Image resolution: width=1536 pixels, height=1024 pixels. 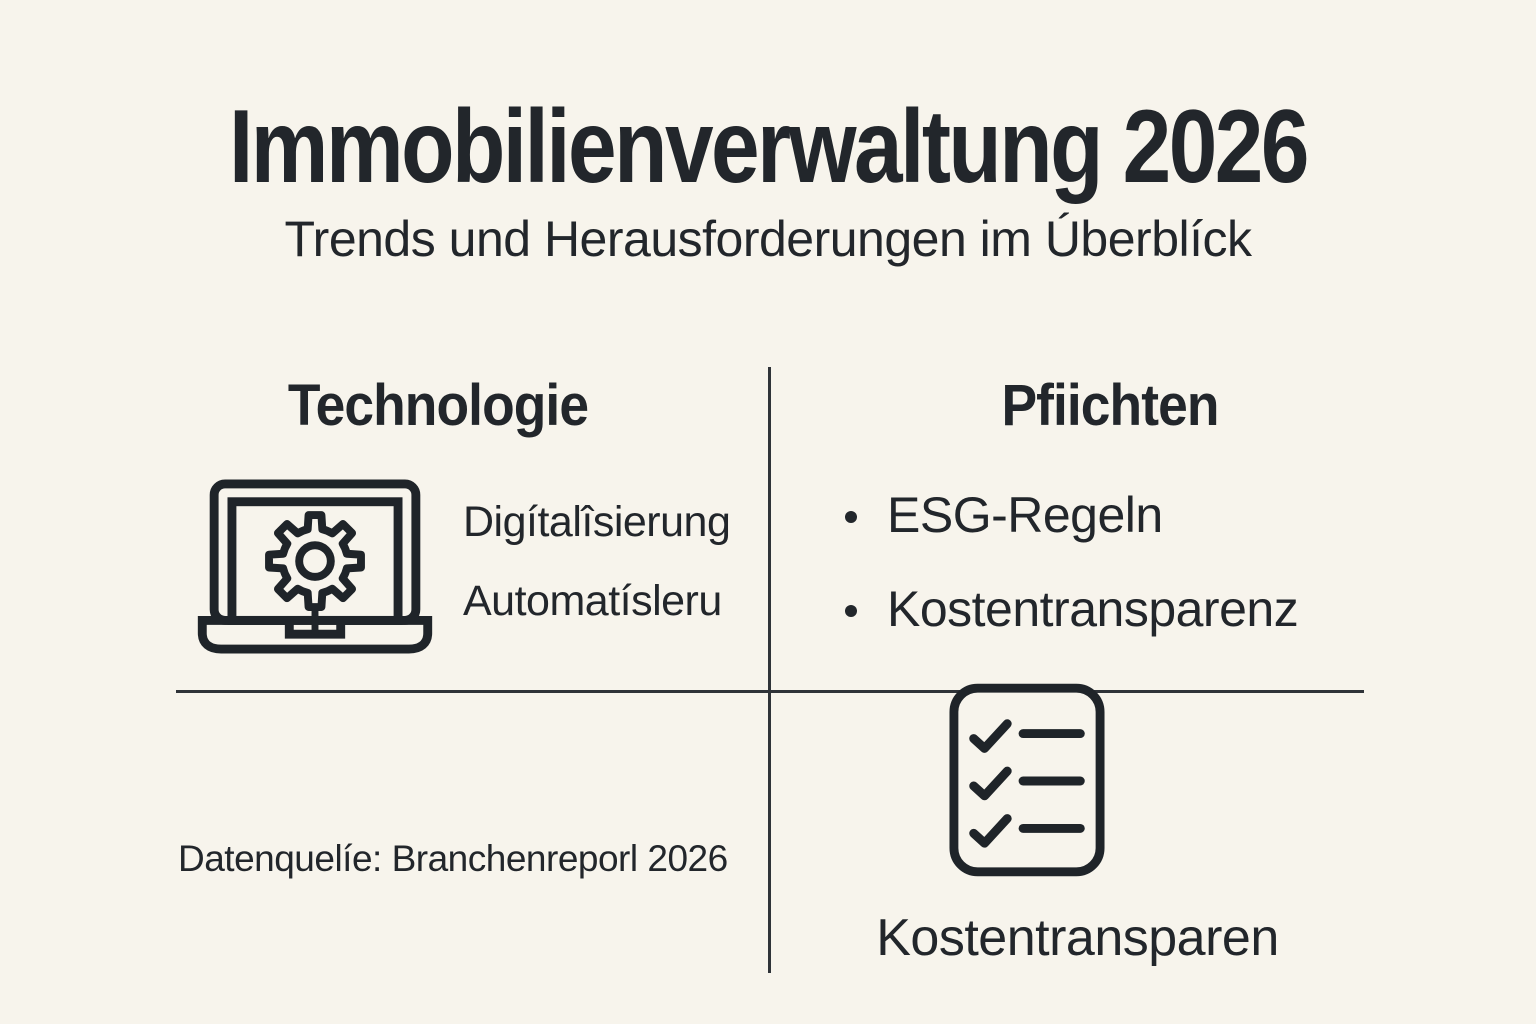 I want to click on duties-items: ESG-Regeln Kostentransparenz, so click(x=1072, y=562).